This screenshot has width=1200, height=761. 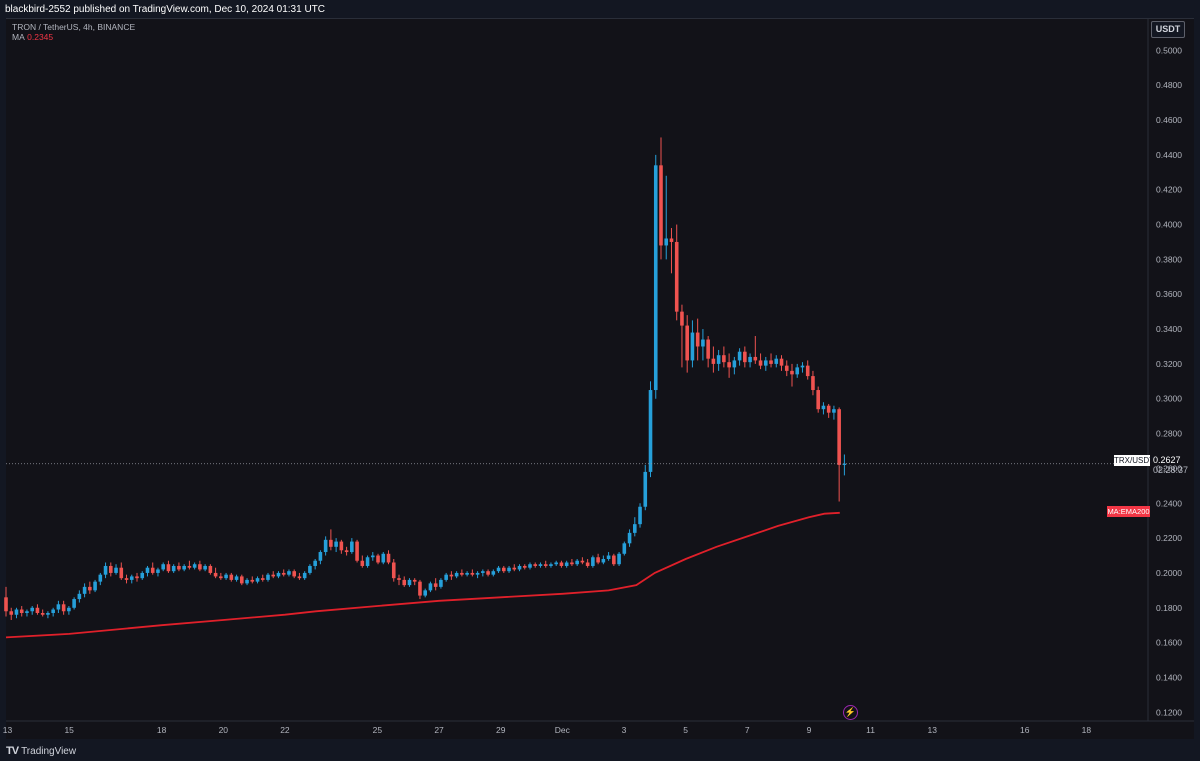 I want to click on time-tick-label: 20, so click(x=224, y=730).